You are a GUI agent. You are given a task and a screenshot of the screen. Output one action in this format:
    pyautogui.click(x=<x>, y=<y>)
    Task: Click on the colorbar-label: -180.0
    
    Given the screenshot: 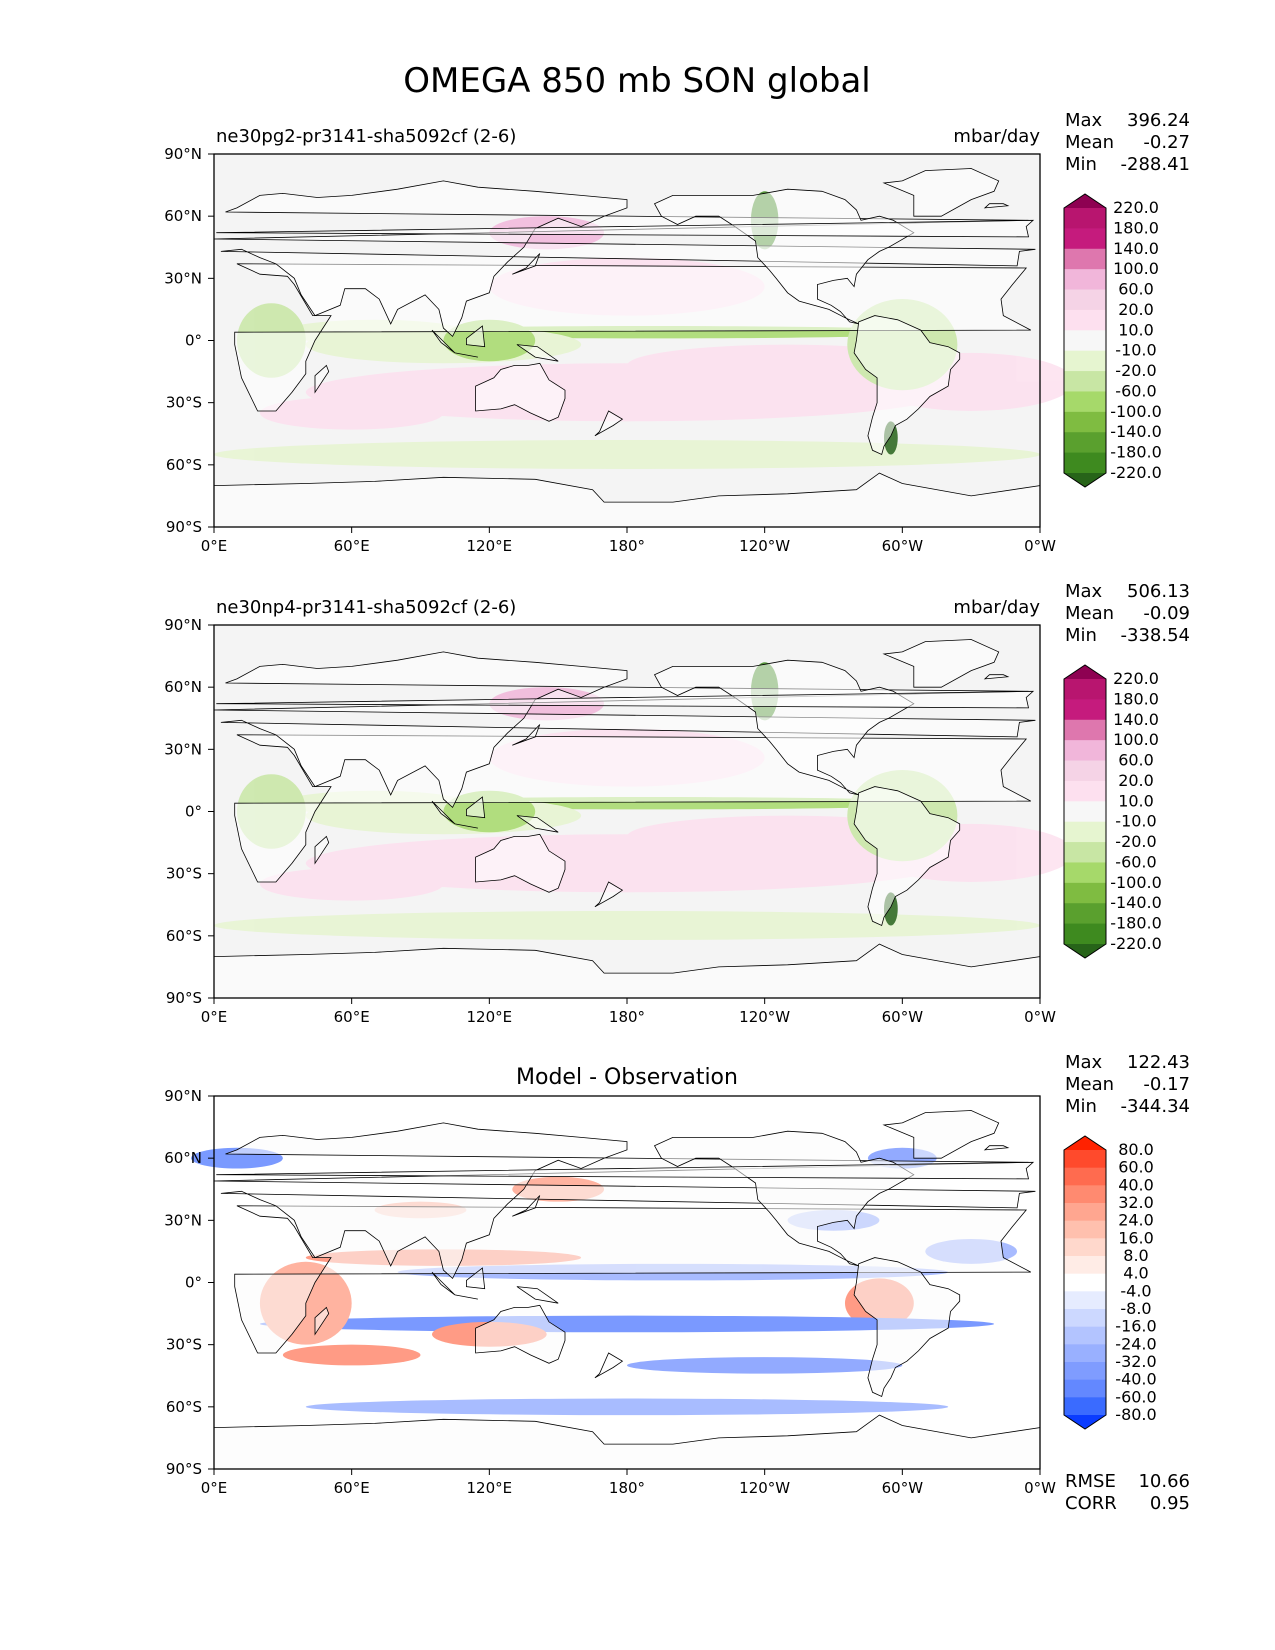 What is the action you would take?
    pyautogui.click(x=1136, y=452)
    